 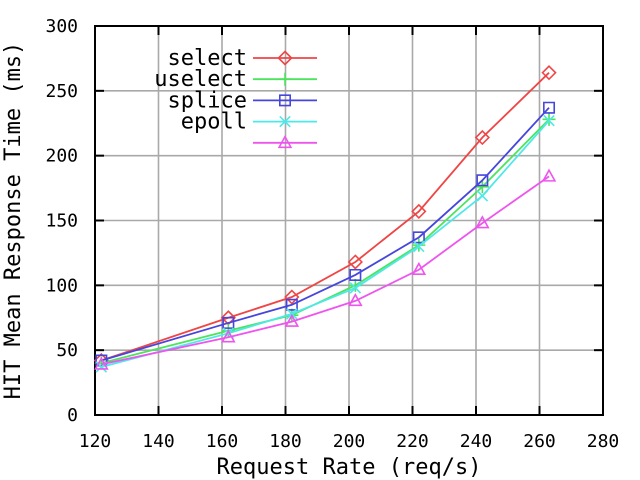 What do you see at coordinates (207, 100) in the screenshot?
I see `legend-label: splice` at bounding box center [207, 100].